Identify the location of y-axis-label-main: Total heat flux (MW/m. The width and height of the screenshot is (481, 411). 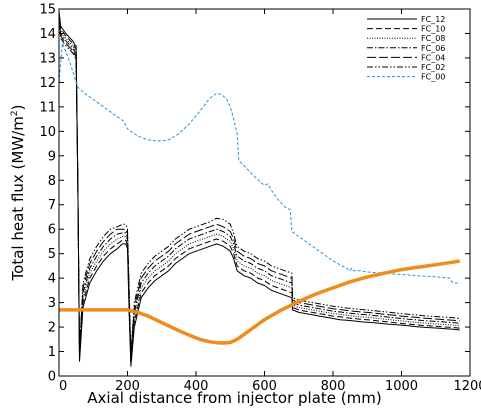
(18, 198).